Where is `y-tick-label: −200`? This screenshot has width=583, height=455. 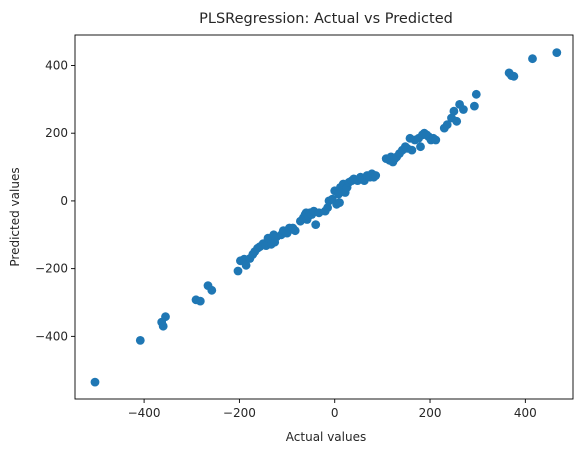
y-tick-label: −200 is located at coordinates (51, 269).